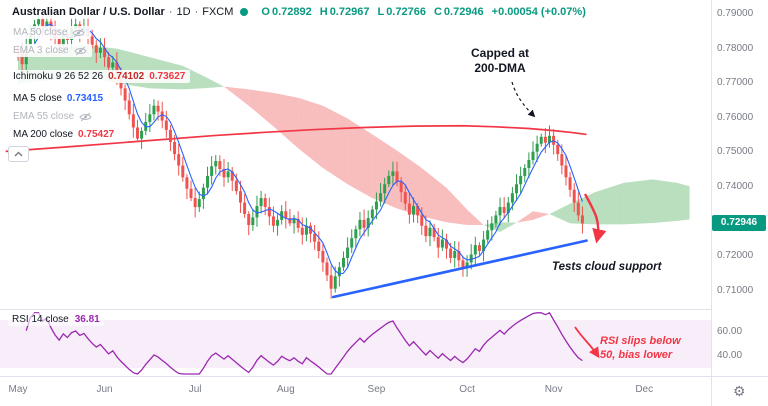  Describe the element at coordinates (735, 48) in the screenshot. I see `price-tick: 0.78000` at that location.